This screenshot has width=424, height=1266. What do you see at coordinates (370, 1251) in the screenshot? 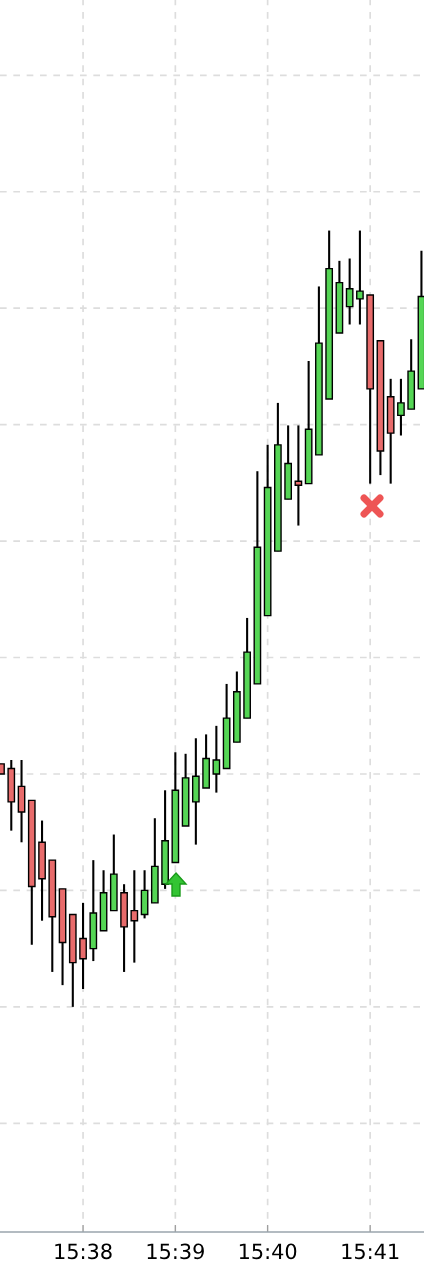
I see `x-tick-label: 15:41` at bounding box center [370, 1251].